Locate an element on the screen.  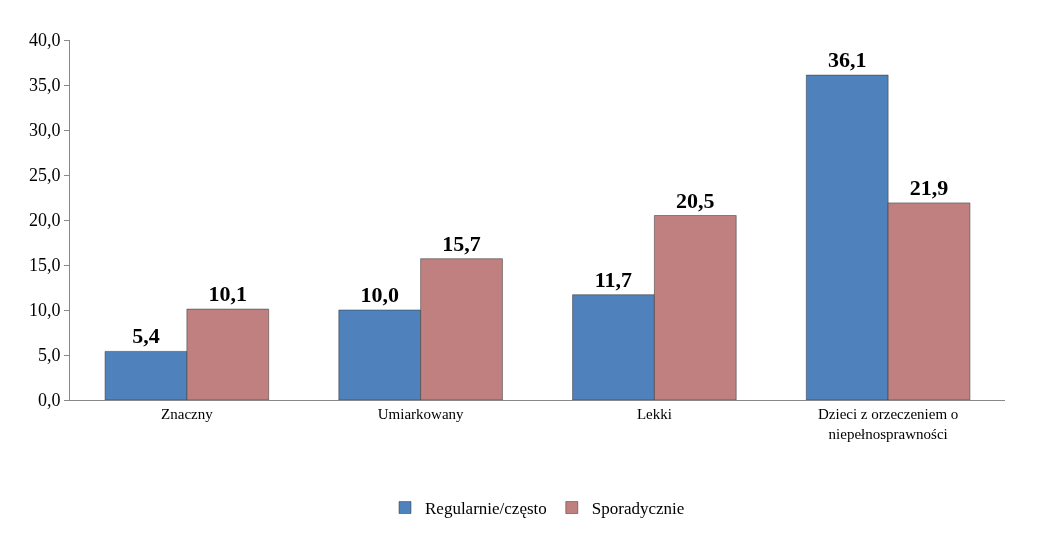
data-label: 5,4 is located at coordinates (146, 336).